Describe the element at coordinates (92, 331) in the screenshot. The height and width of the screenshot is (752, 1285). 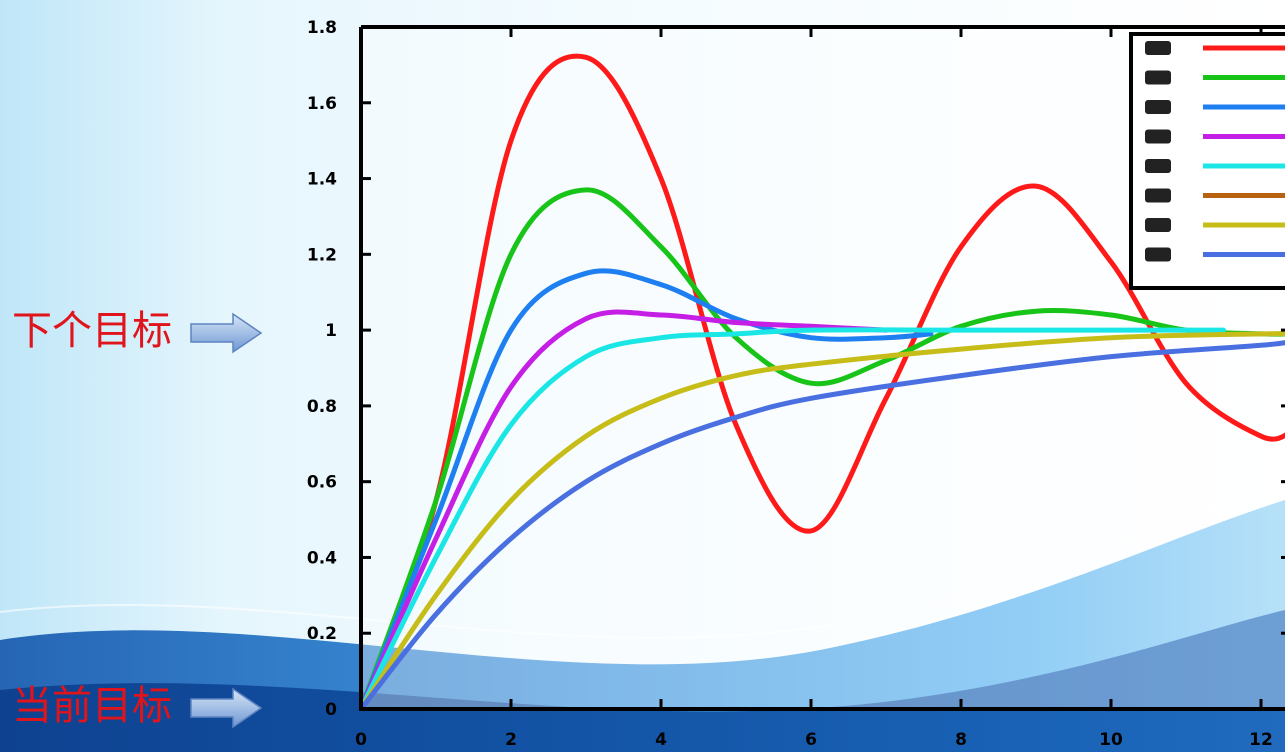
I see `next-target-label: 下个目标` at that location.